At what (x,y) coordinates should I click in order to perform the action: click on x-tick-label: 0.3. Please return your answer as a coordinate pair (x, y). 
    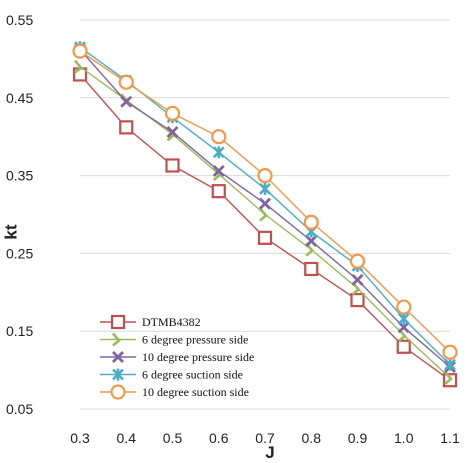
    Looking at the image, I should click on (80, 438).